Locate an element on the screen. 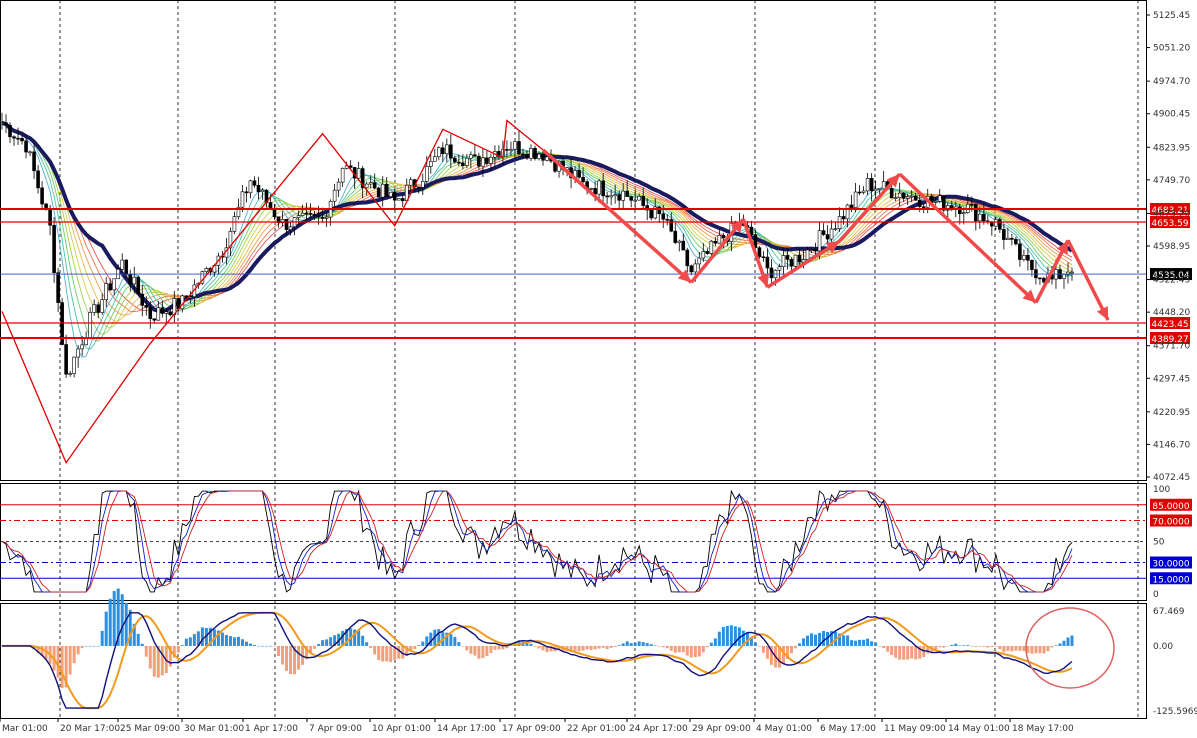  level-label-bg is located at coordinates (1170, 323).